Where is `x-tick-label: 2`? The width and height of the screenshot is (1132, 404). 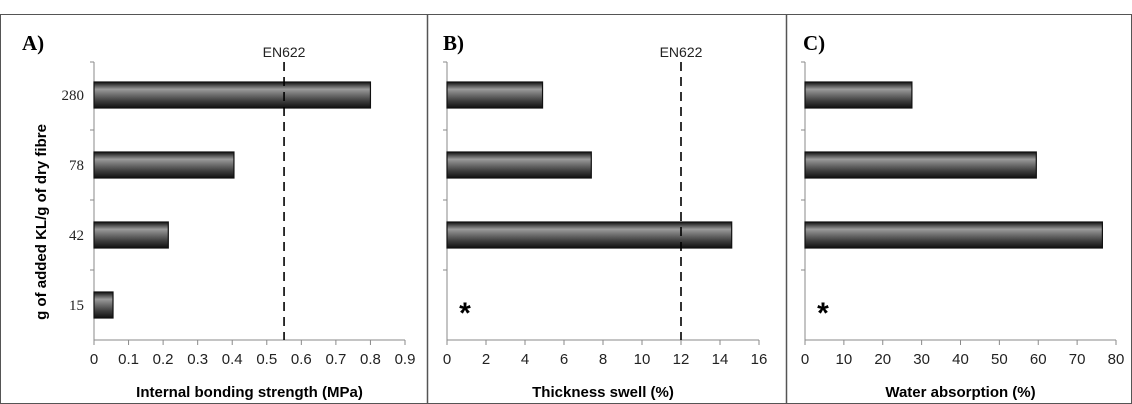 x-tick-label: 2 is located at coordinates (486, 359).